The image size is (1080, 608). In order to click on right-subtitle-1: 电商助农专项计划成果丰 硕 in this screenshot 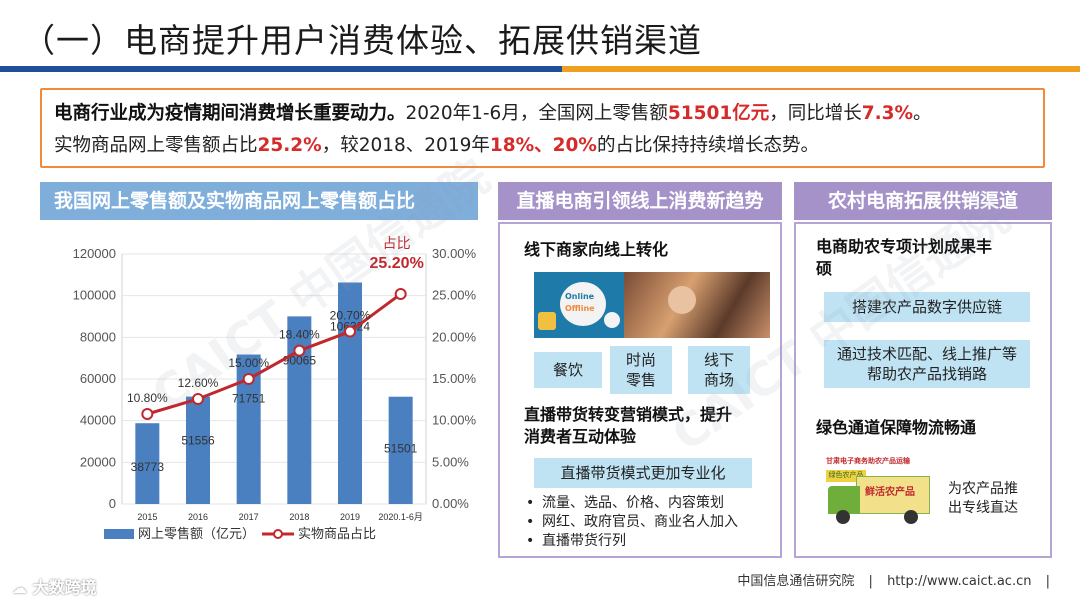, I will do `click(904, 258)`.